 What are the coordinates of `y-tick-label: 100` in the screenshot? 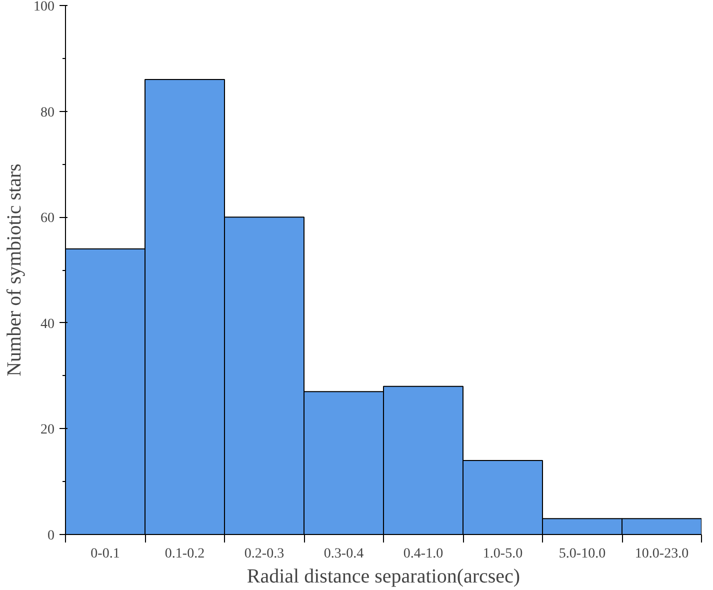 It's located at (44, 7).